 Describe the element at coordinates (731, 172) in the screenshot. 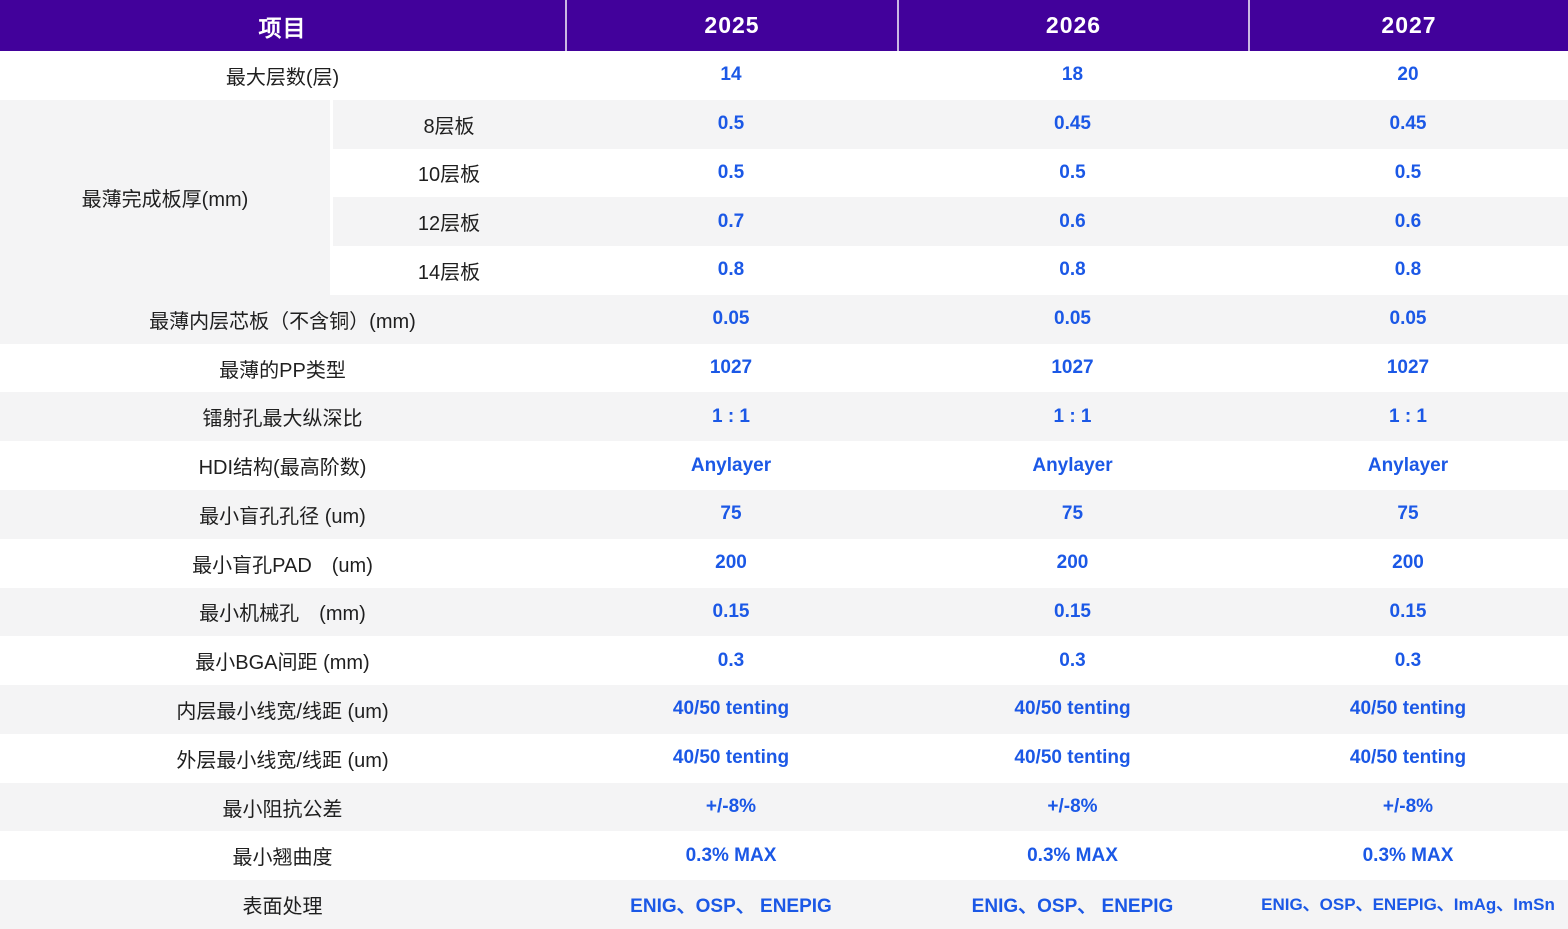

I see `value-10-layer-2025: 0.5` at that location.